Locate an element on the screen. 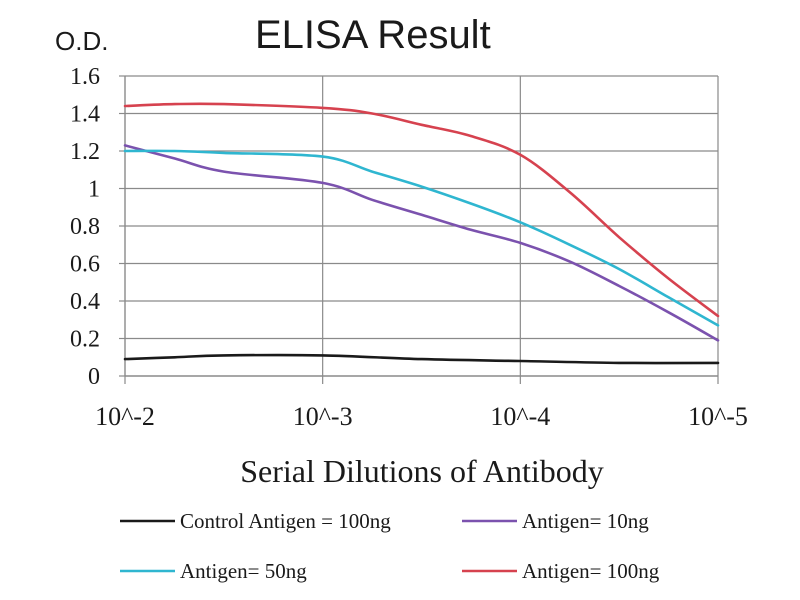  legend-label-0: Control Antigen = 100ng is located at coordinates (285, 521).